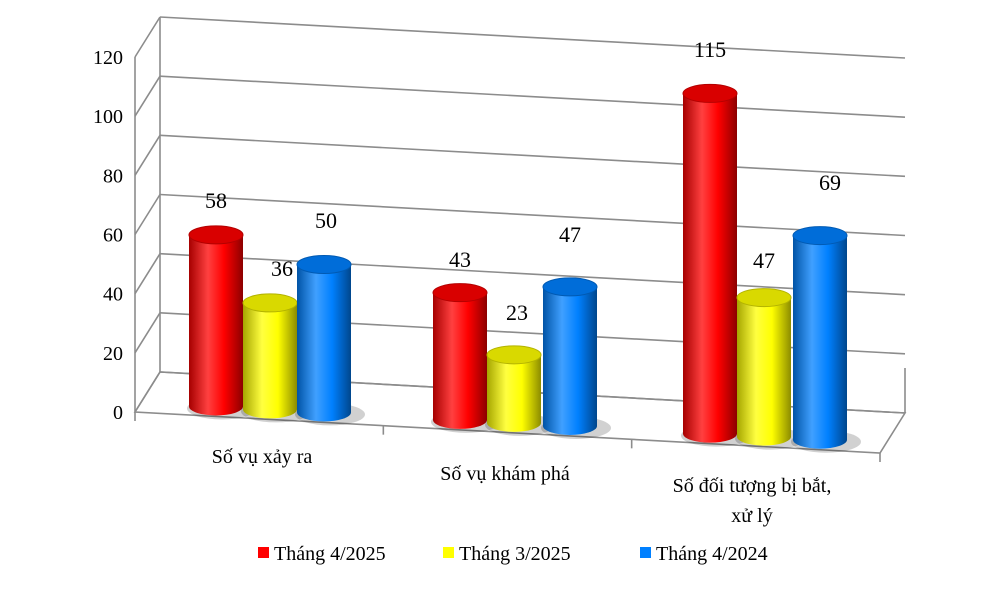 The height and width of the screenshot is (597, 991). Describe the element at coordinates (712, 554) in the screenshot. I see `legend-label: Tháng 4/2024` at that location.